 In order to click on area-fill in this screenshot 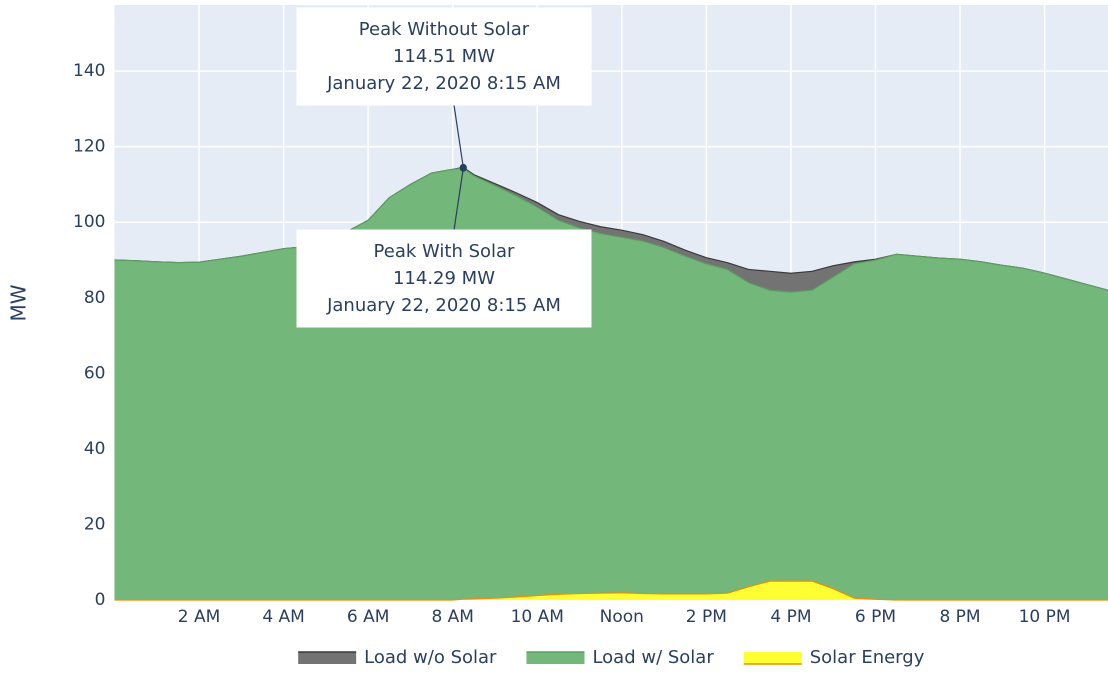, I will do `click(611, 590)`.